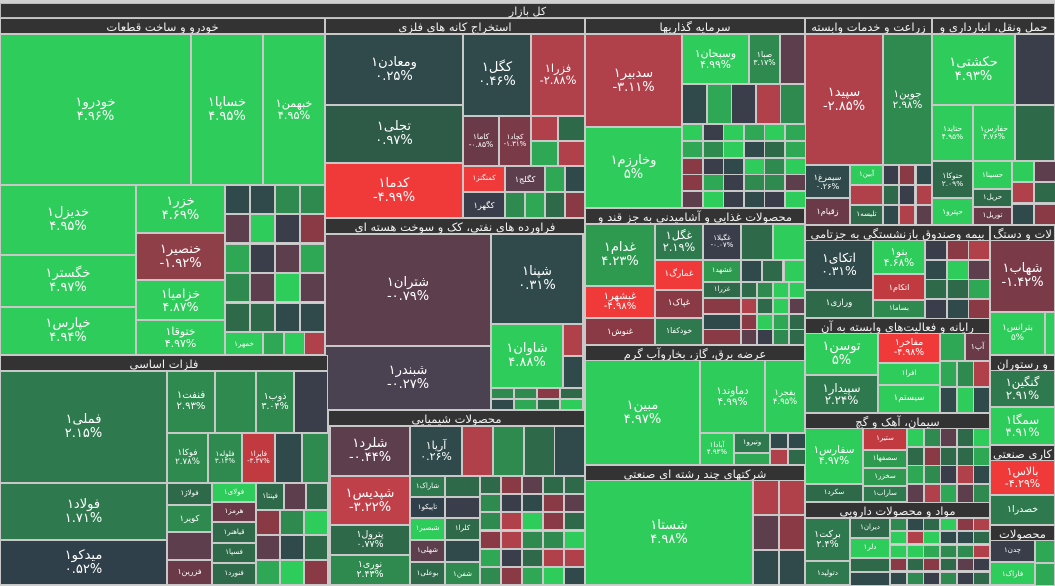 The image size is (1055, 586). Describe the element at coordinates (370, 500) in the screenshot. I see `stock-tile: شپدیس۱ -۳.۲۲%` at that location.